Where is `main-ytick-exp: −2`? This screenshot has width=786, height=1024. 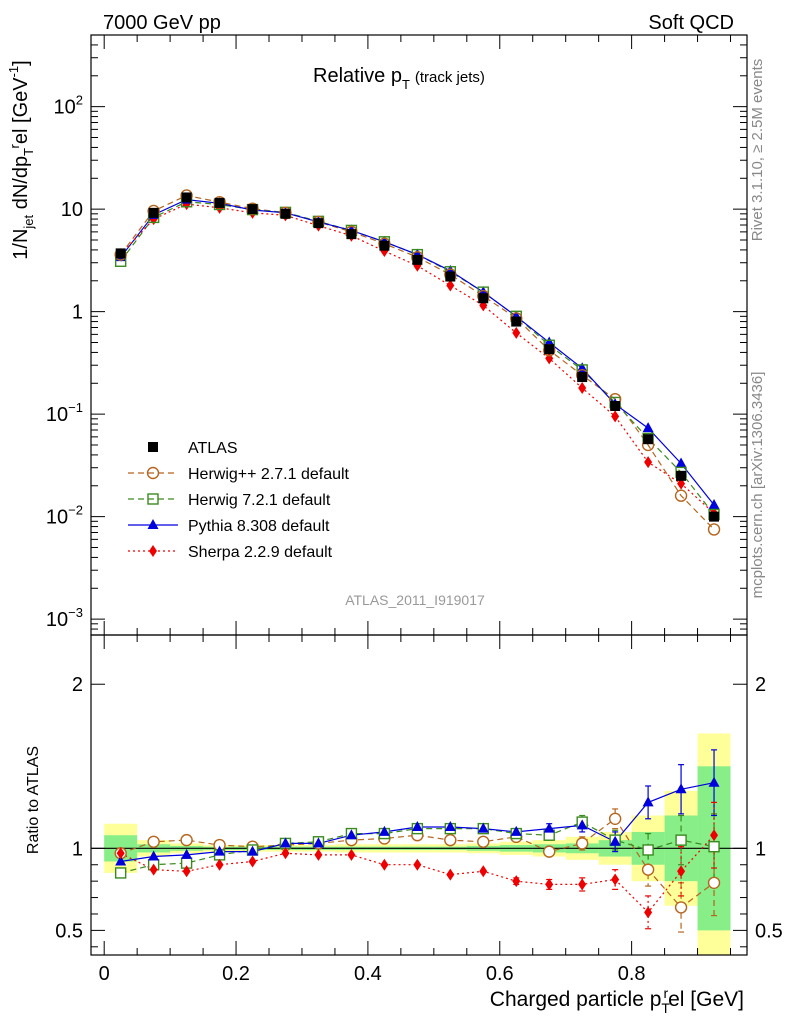 main-ytick-exp: −2 is located at coordinates (75, 510).